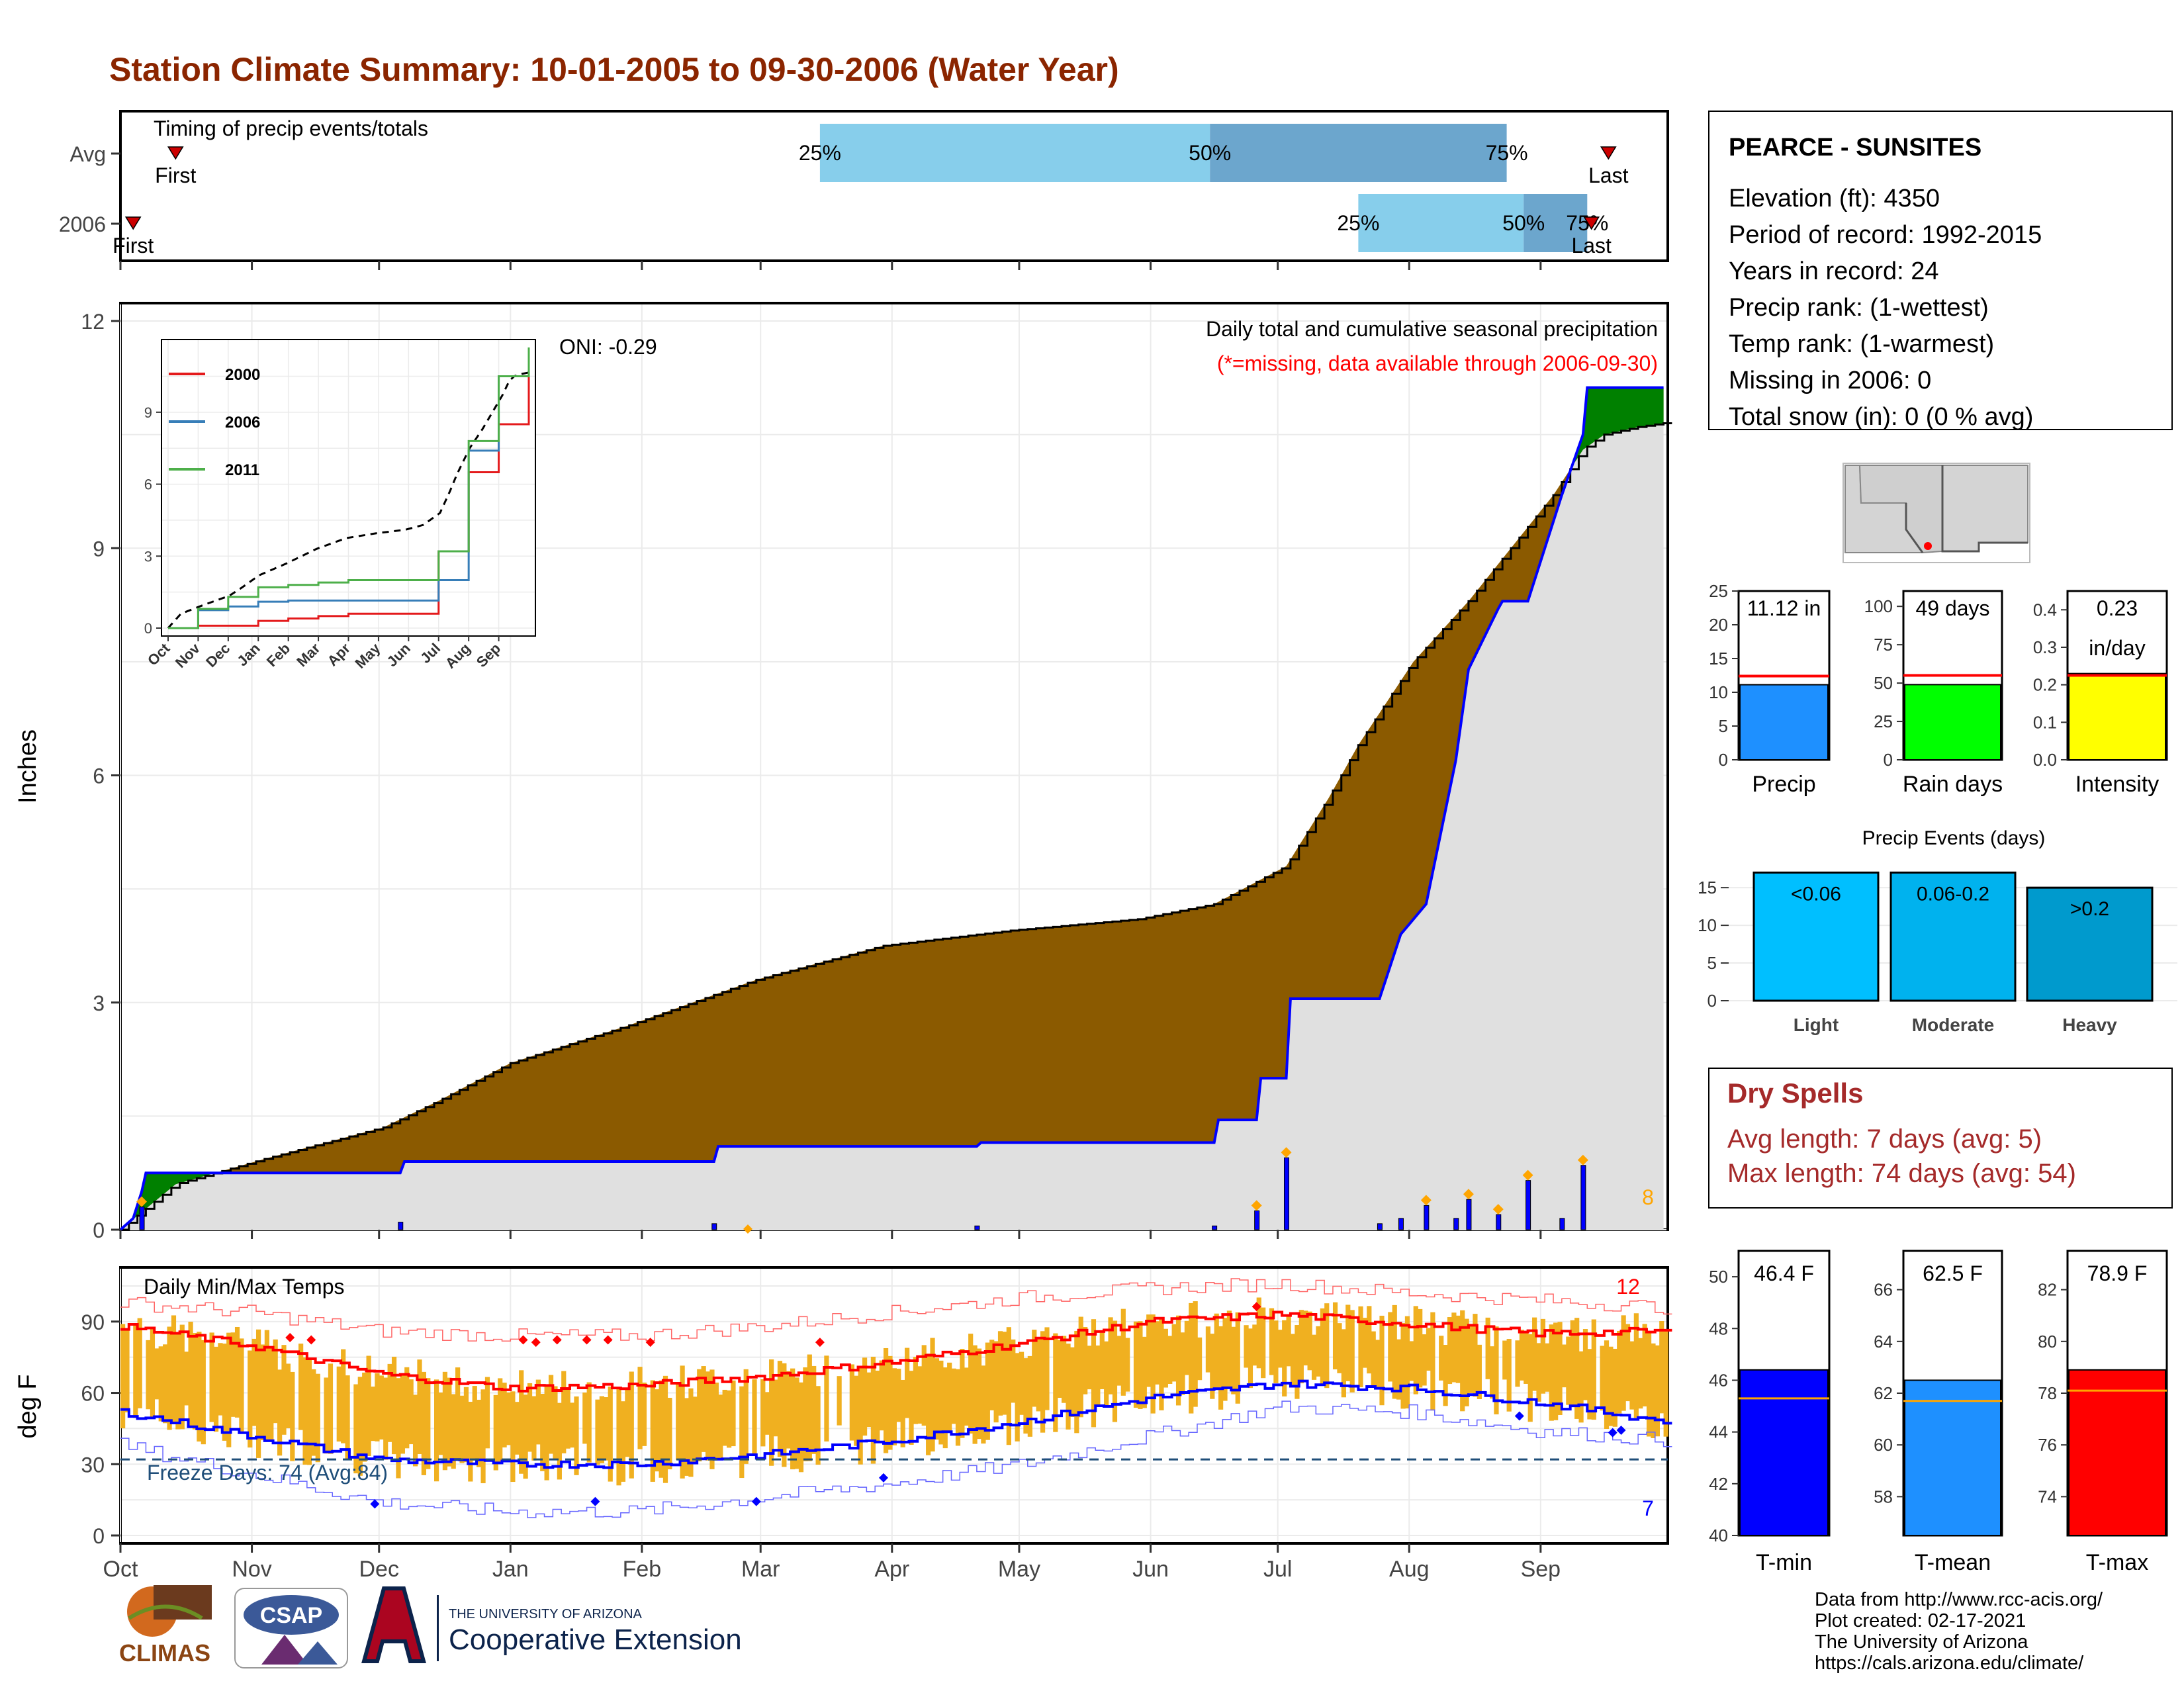 This screenshot has width=2184, height=1691. I want to click on temp-stat-ytick-label: 74, so click(2048, 1496).